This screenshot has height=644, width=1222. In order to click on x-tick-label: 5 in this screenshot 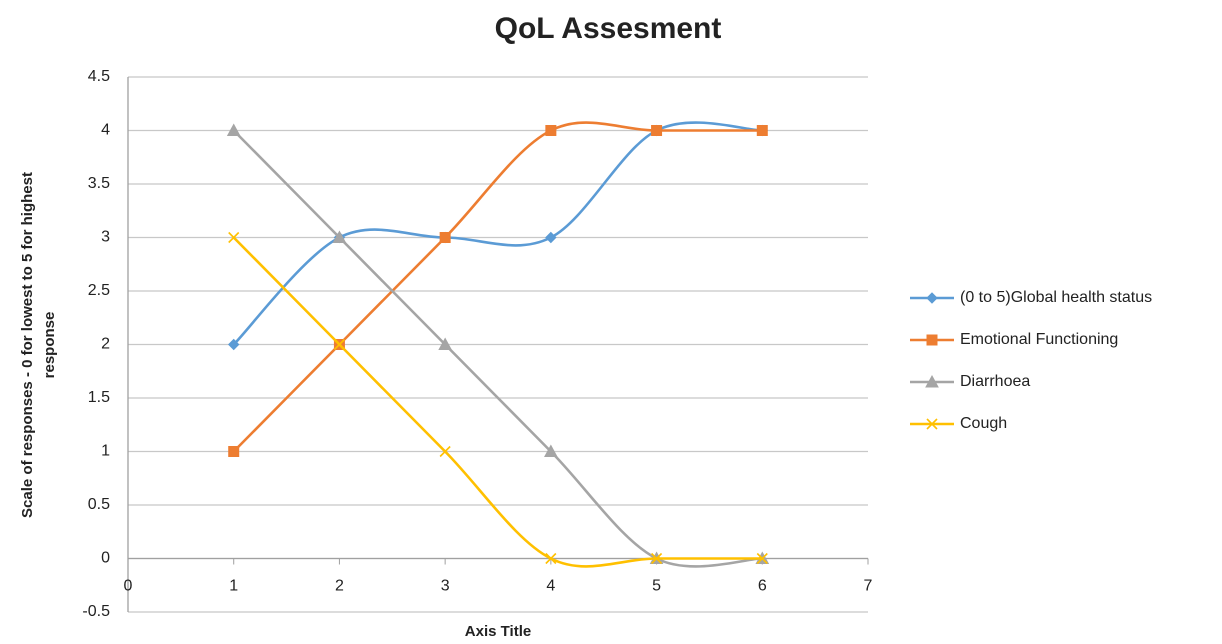, I will do `click(656, 586)`.